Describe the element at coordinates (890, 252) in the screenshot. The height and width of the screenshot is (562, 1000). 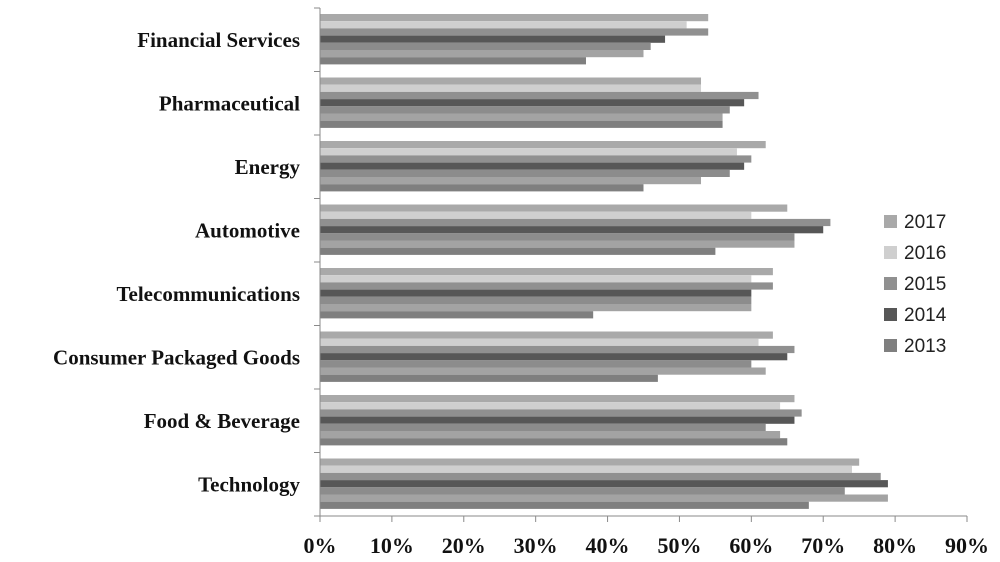
I see `legend-swatch-2016` at that location.